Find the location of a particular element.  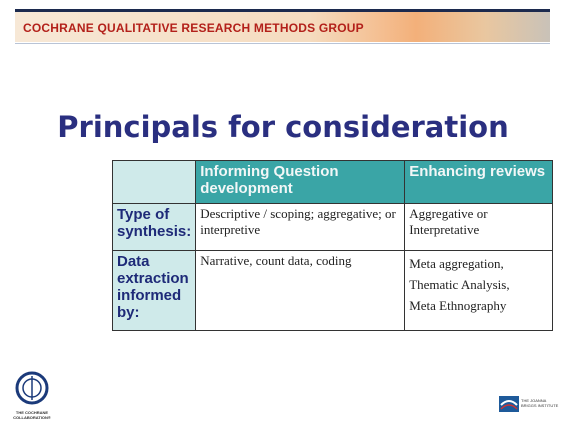

column-header: Enhancing reviews is located at coordinates (478, 182).